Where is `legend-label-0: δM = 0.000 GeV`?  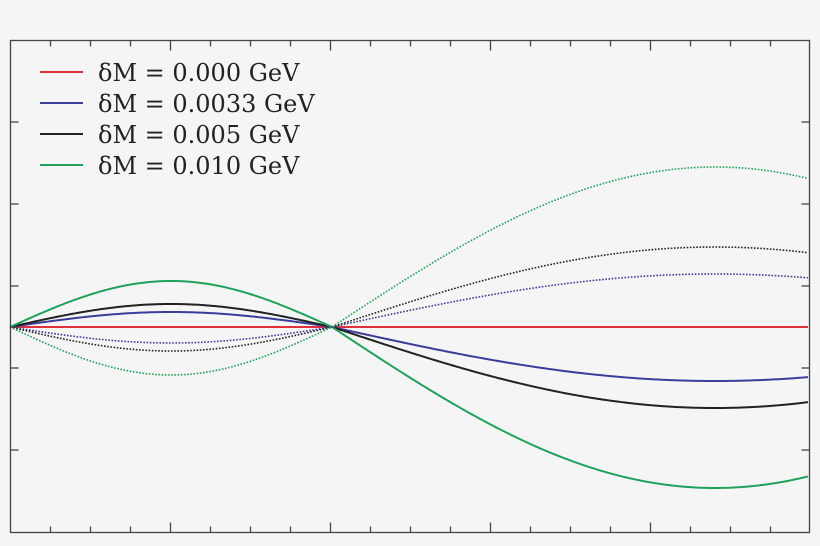
legend-label-0: δM = 0.000 GeV is located at coordinates (199, 73).